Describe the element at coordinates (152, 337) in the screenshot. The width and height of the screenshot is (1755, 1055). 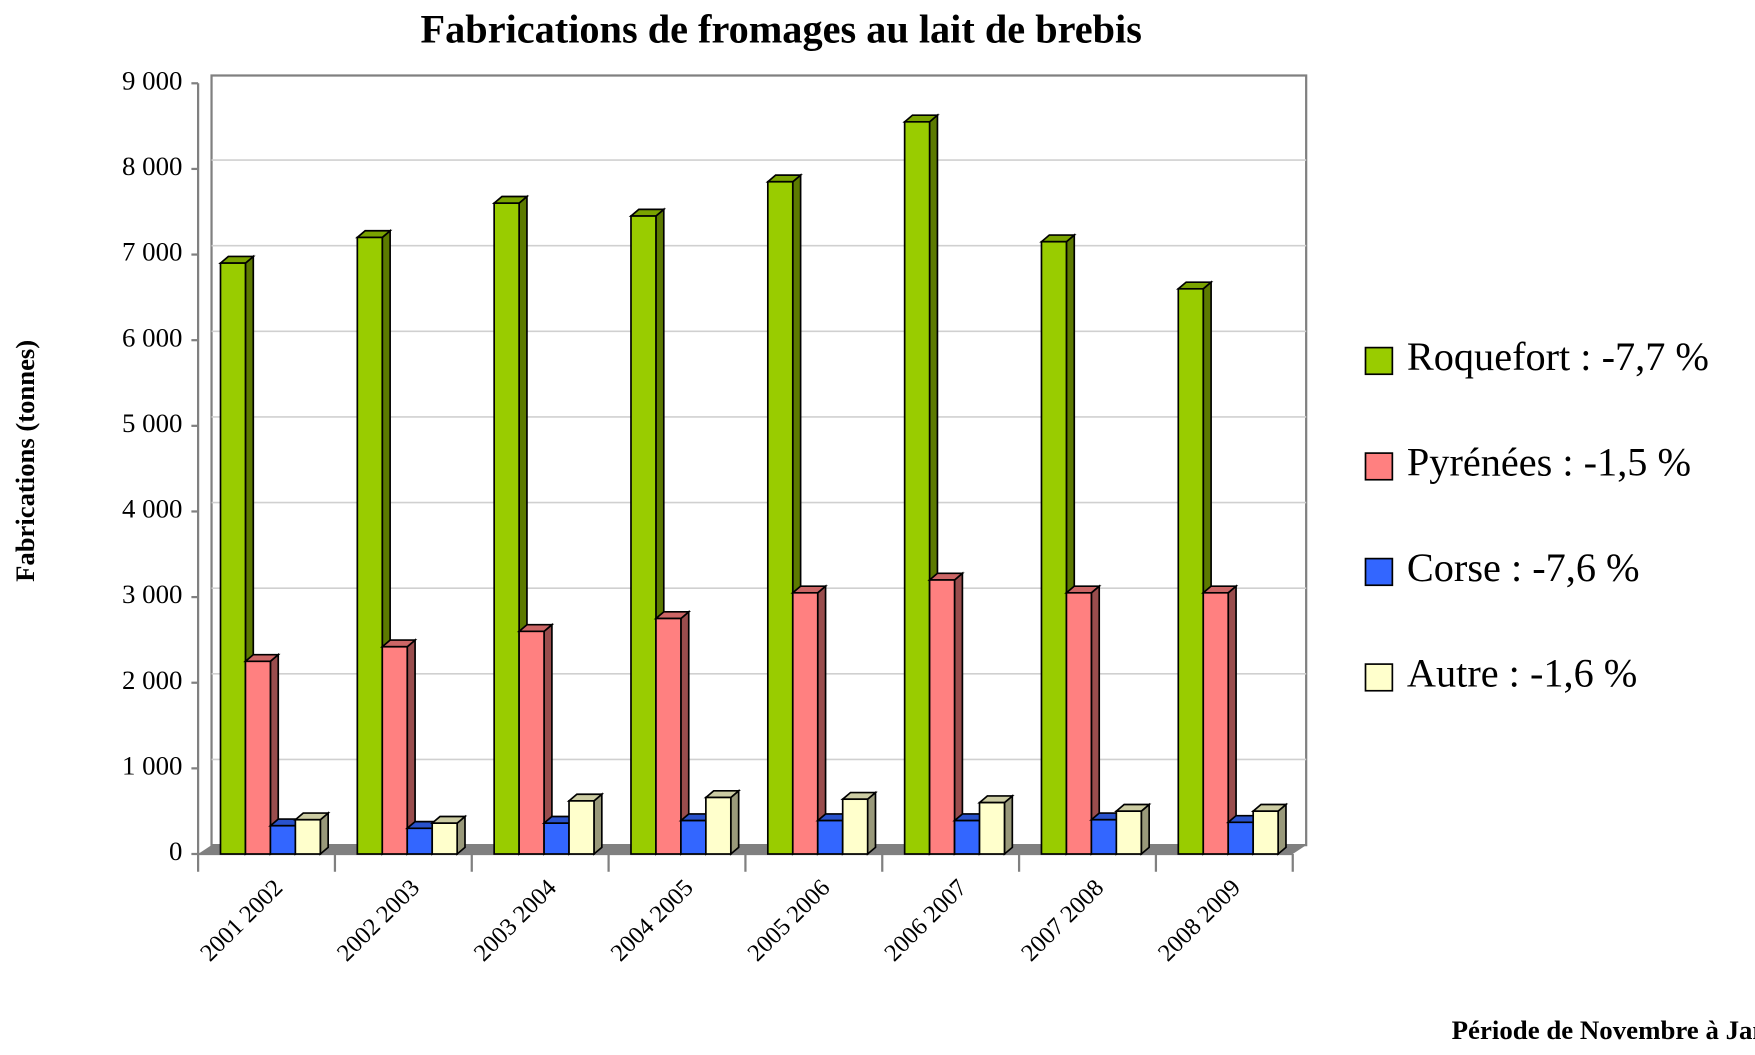
I see `y-tick-label: 6 000` at that location.